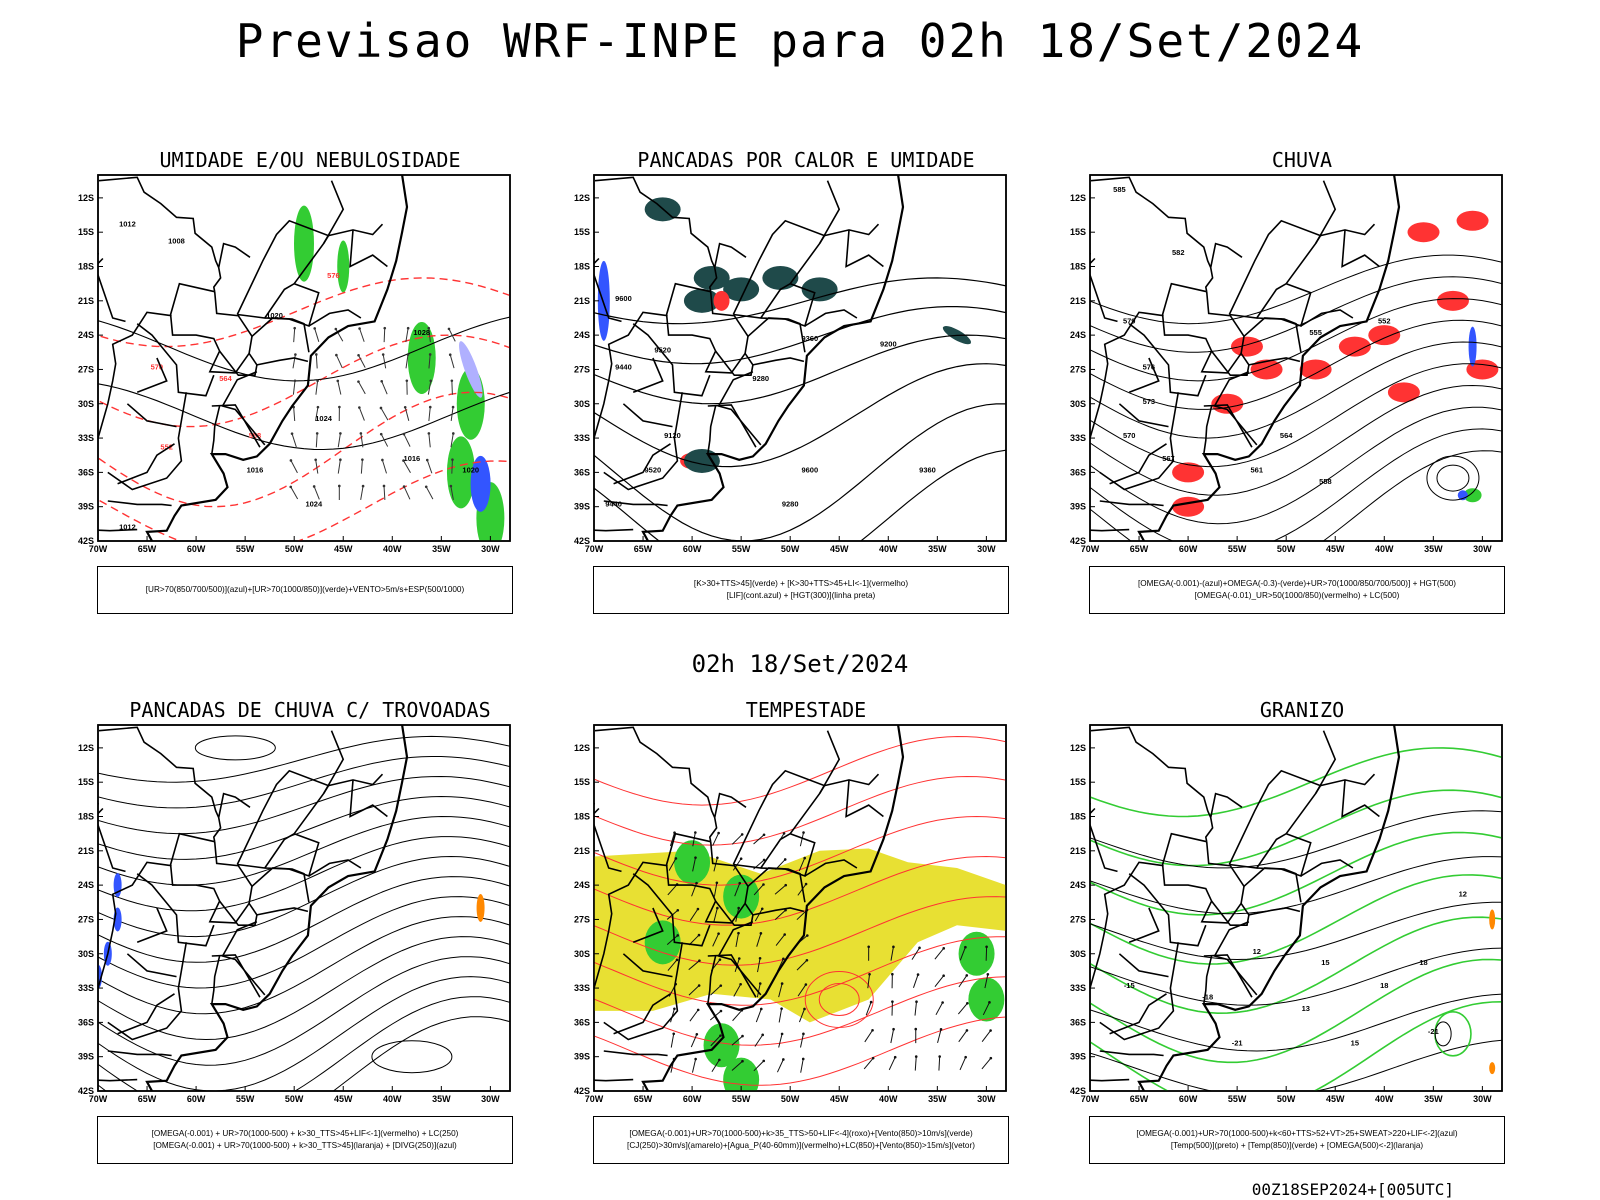 This screenshot has width=1600, height=1200. Describe the element at coordinates (86, 988) in the screenshot. I see `lat-label: 33S` at that location.